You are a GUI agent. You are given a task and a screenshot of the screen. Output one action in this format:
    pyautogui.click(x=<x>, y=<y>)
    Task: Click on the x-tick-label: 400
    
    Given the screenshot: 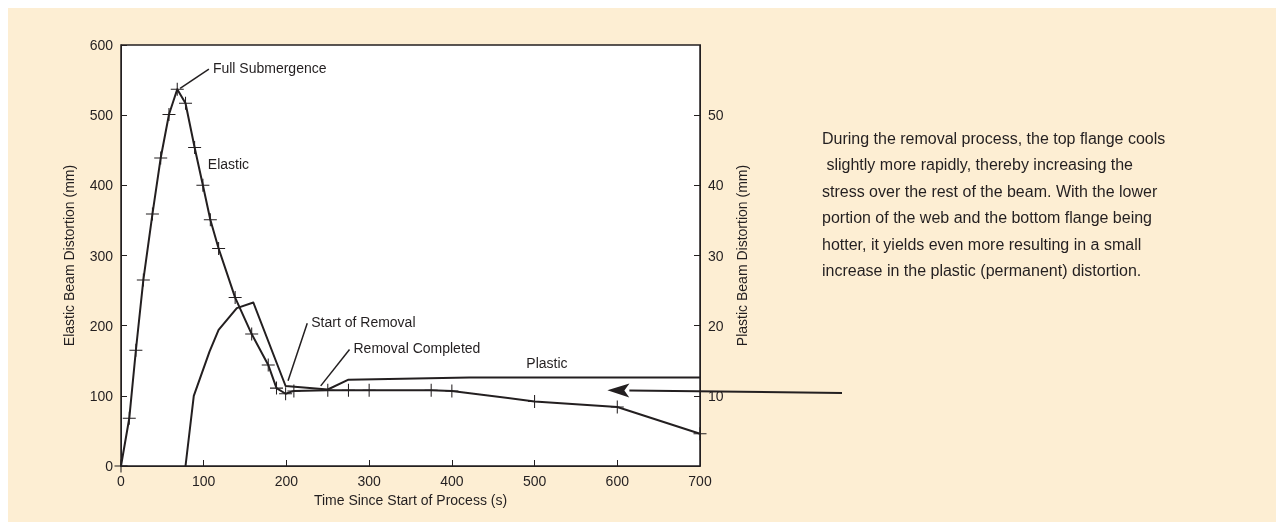 What is the action you would take?
    pyautogui.click(x=452, y=481)
    